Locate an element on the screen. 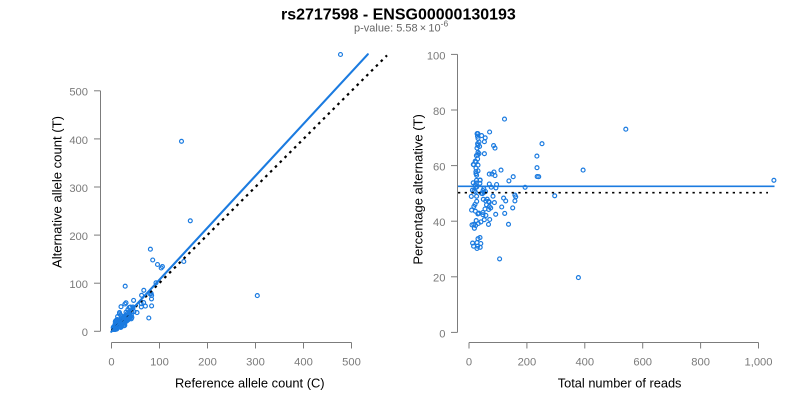  svg-text: 800 is located at coordinates (700, 362).